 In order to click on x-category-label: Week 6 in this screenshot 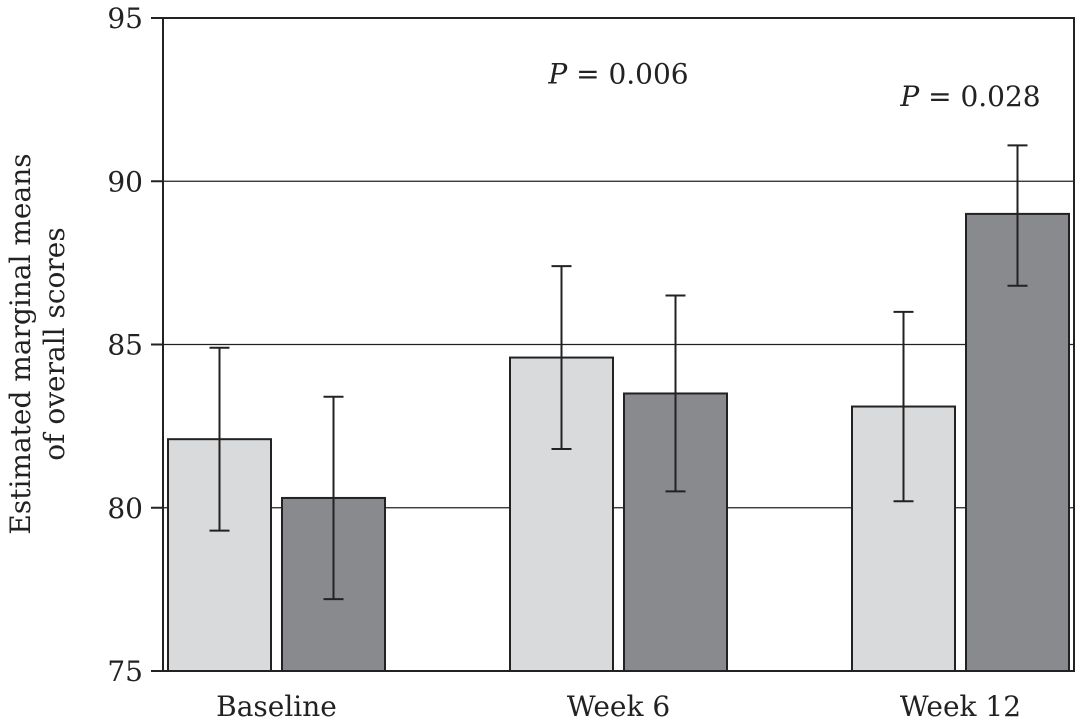, I will do `click(618, 706)`.